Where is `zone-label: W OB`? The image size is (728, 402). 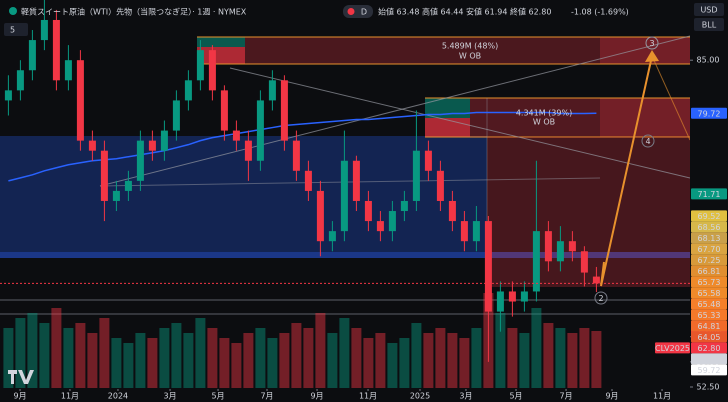 zone-label: W OB is located at coordinates (544, 122).